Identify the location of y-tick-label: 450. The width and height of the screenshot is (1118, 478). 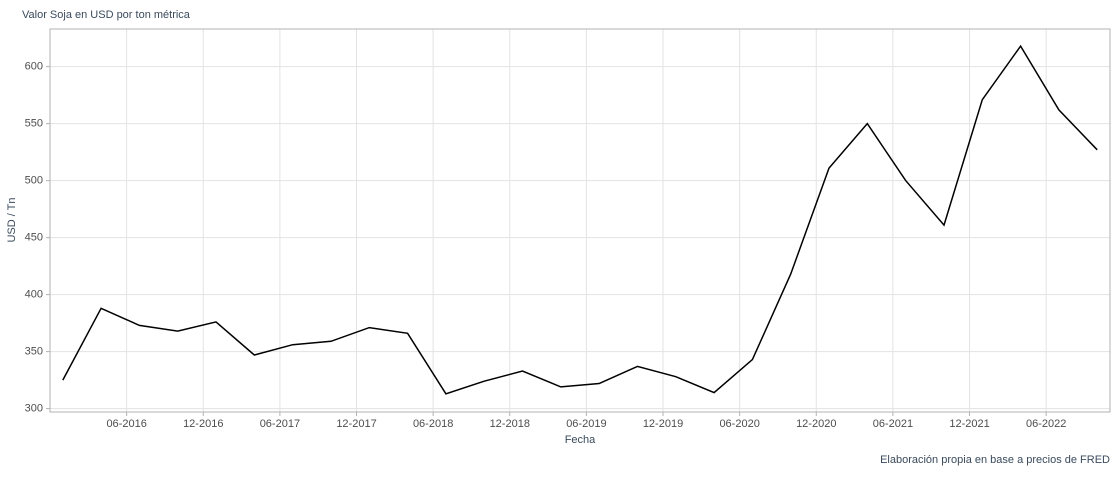
(34, 238).